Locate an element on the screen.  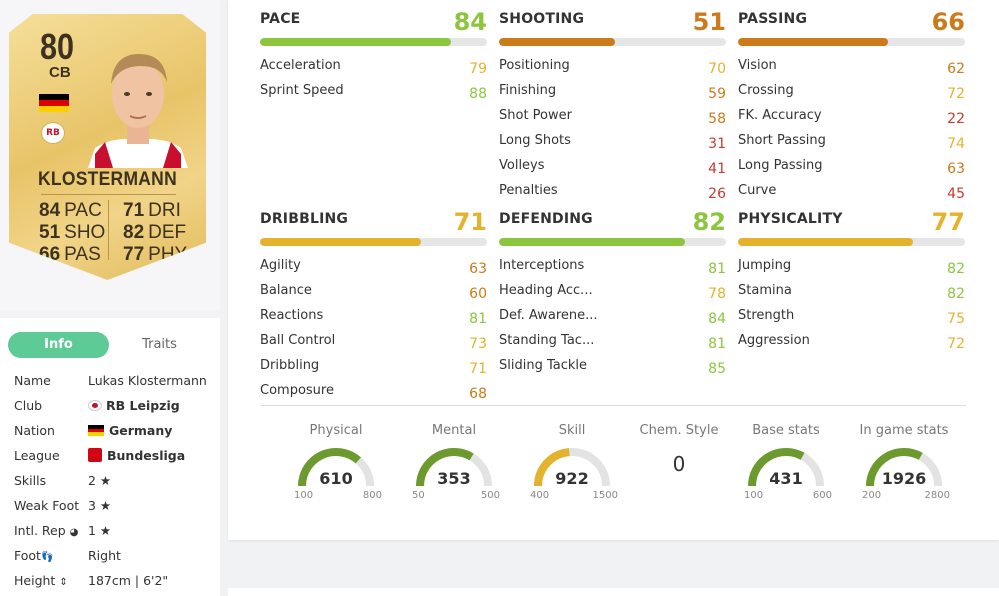
attribute-row: Long Shots 31 is located at coordinates (612, 143).